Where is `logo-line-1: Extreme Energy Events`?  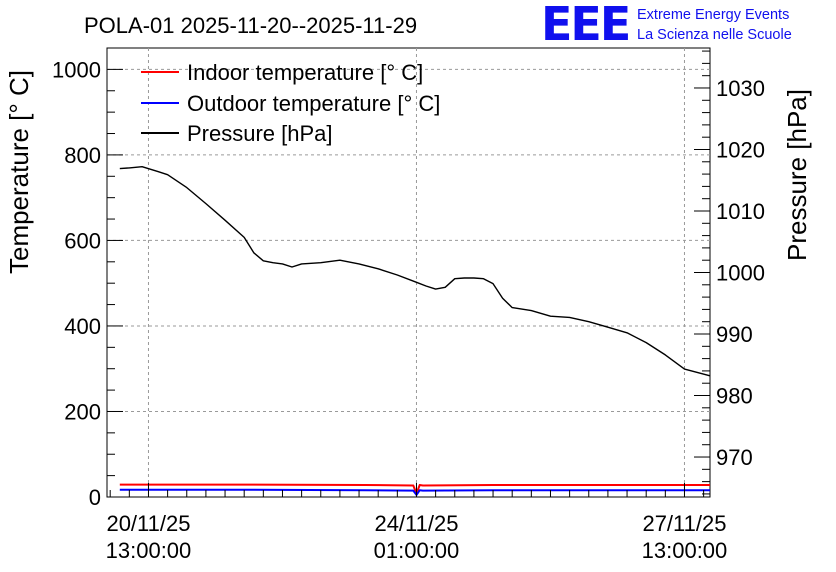 logo-line-1: Extreme Energy Events is located at coordinates (713, 15).